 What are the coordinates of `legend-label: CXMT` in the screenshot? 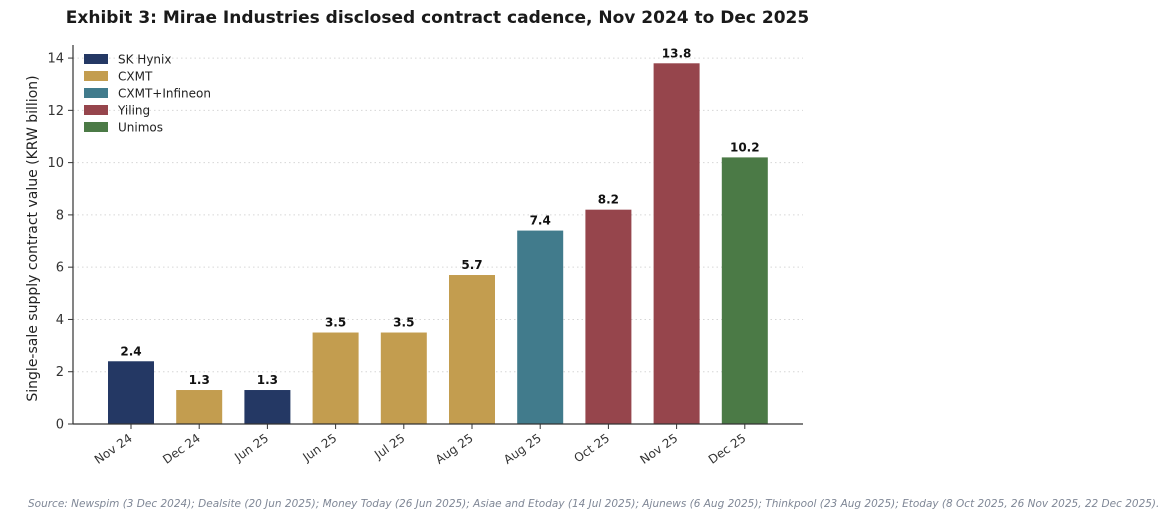 It's located at (135, 77).